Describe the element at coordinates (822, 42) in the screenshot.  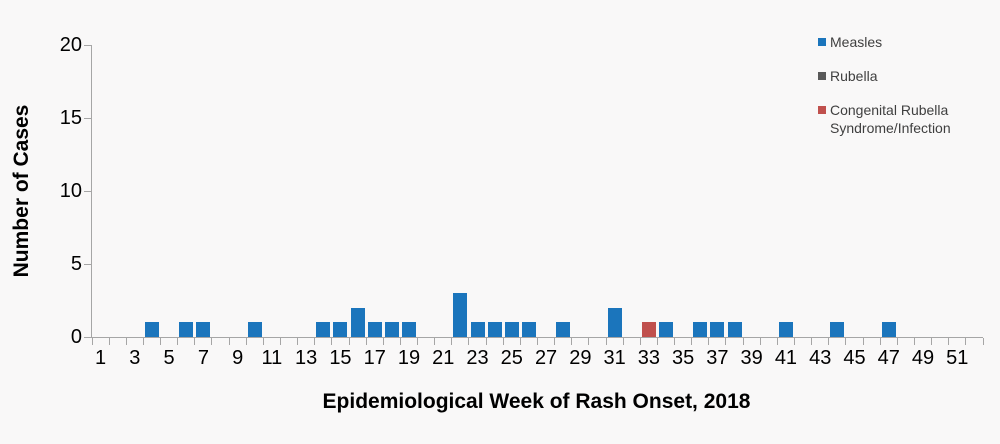
I see `measles-swatch-icon` at that location.